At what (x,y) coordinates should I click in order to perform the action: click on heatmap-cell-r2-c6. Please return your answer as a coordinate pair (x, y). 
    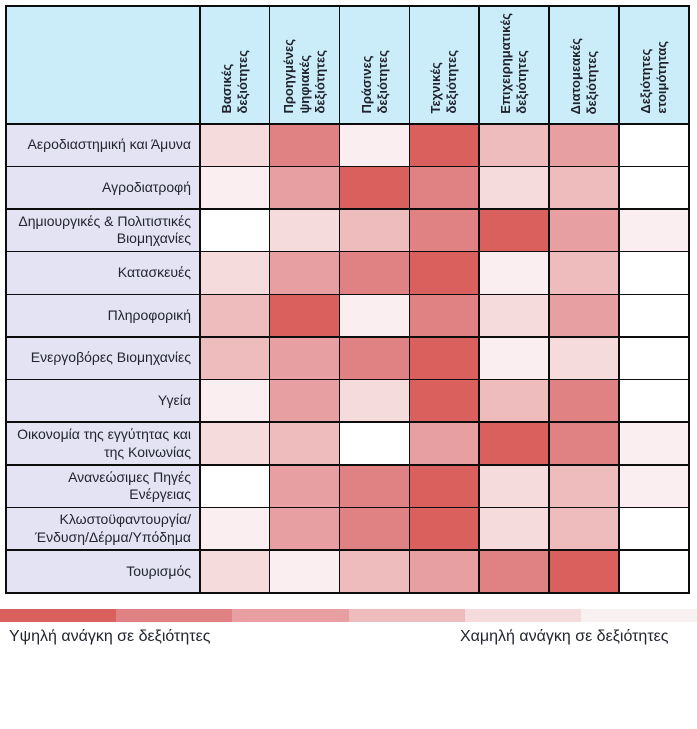
    Looking at the image, I should click on (653, 230).